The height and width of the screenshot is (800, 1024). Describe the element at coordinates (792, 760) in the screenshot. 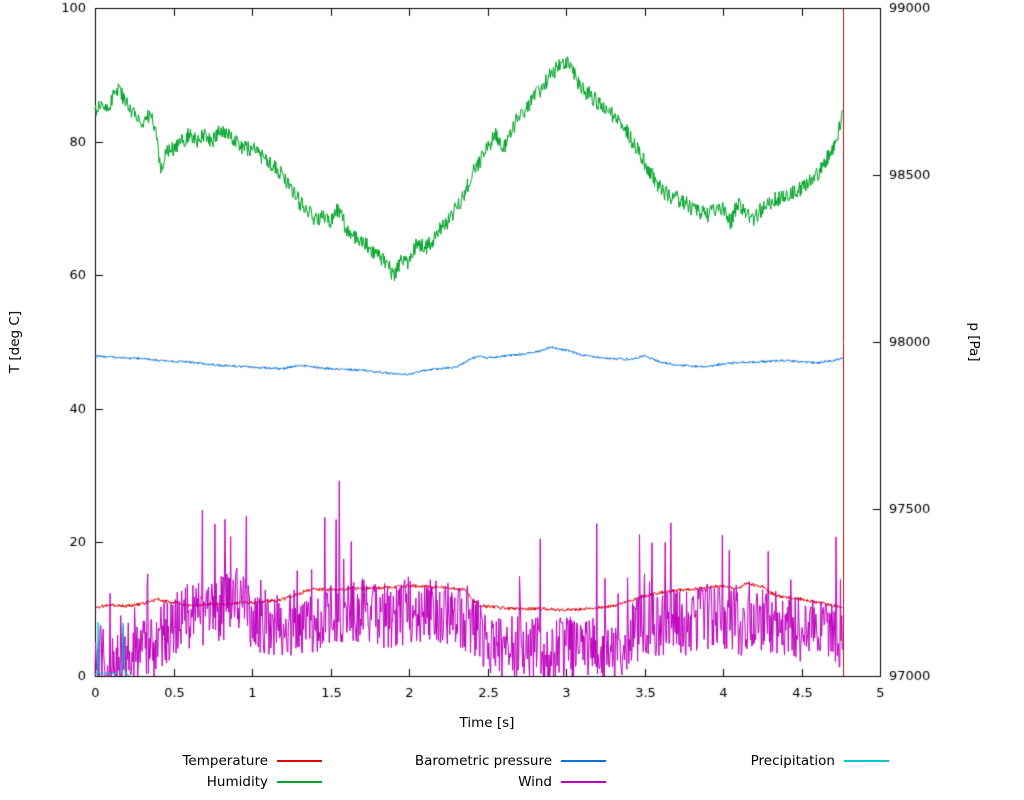

I see `legend-label-precipitation: Precipitation` at that location.